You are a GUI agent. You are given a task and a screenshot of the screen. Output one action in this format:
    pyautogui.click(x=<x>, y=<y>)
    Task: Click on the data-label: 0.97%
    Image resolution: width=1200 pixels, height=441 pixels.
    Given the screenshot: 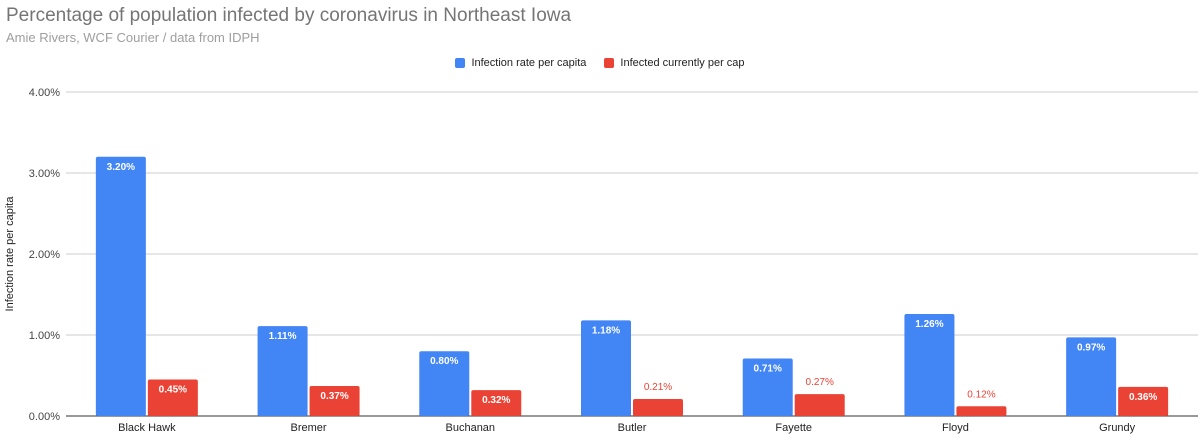 What is the action you would take?
    pyautogui.click(x=1091, y=347)
    